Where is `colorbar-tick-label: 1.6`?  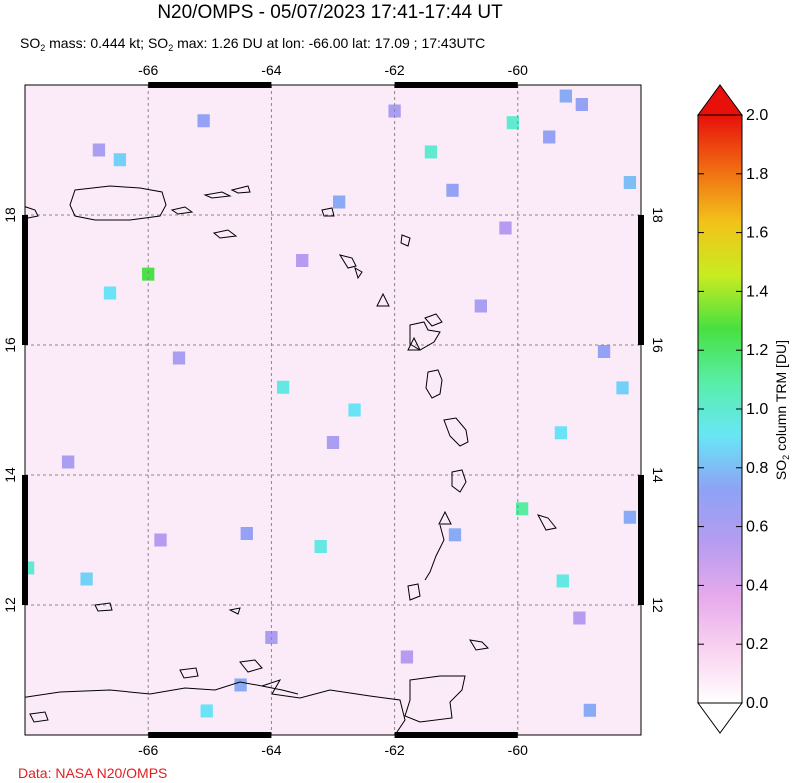
colorbar-tick-label: 1.6 is located at coordinates (757, 233).